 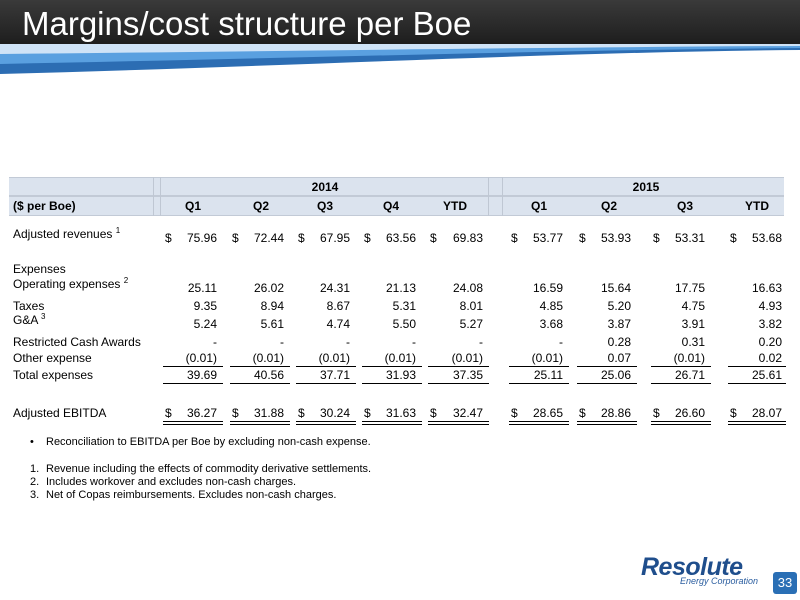 I want to click on table-cell: 63.56, so click(x=400, y=238).